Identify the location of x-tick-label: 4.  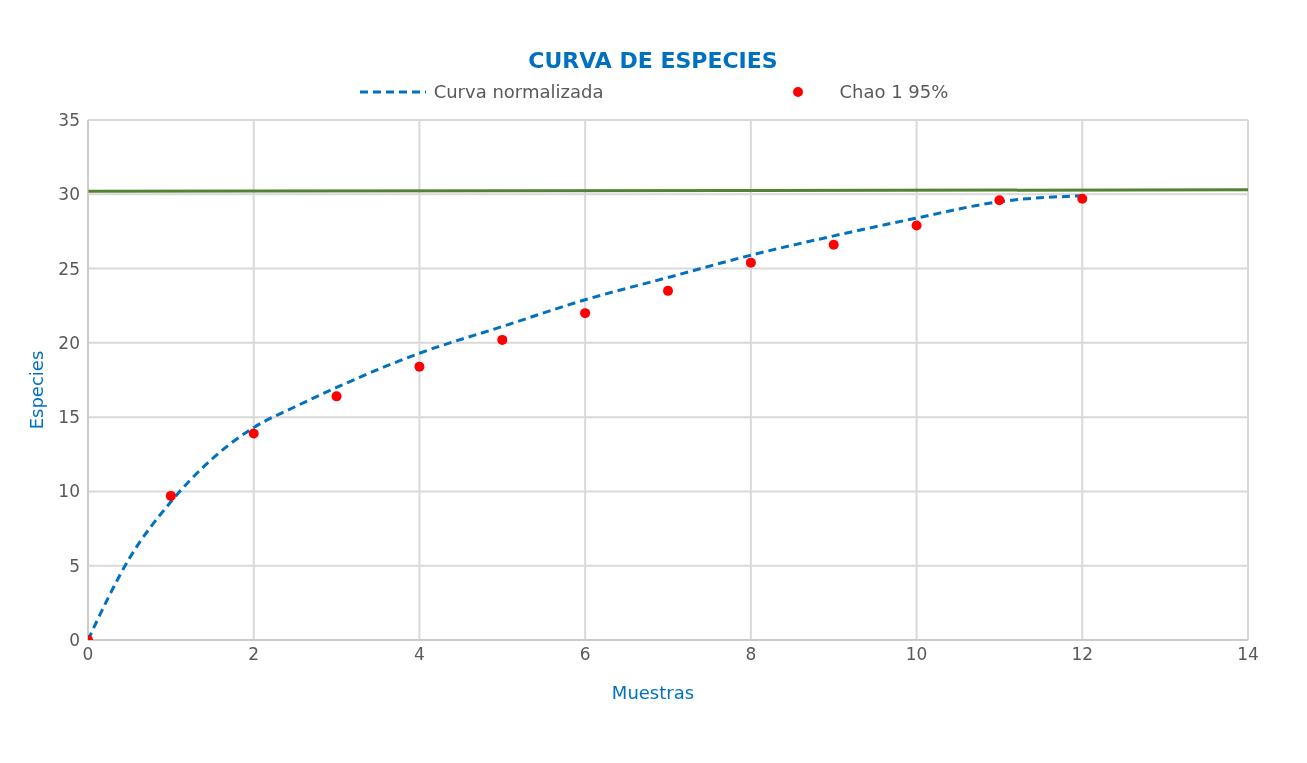
(419, 654).